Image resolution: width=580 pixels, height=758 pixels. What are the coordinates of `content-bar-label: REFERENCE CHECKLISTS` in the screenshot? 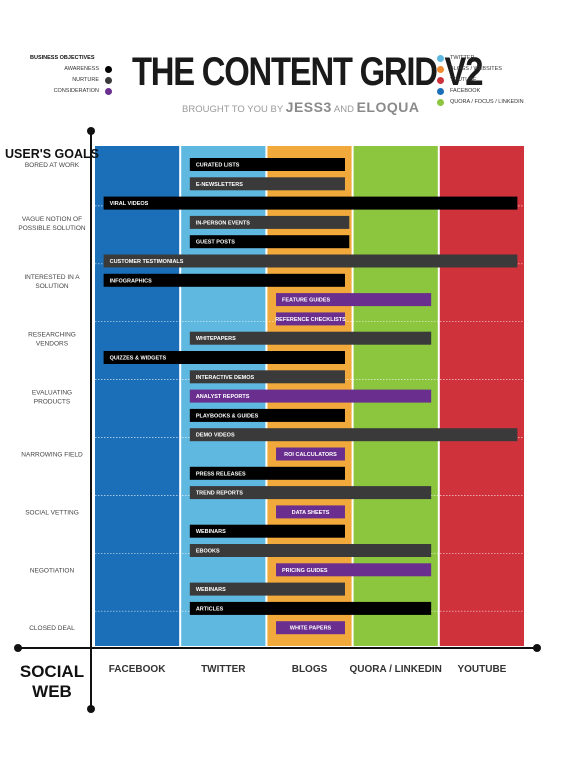 It's located at (310, 320).